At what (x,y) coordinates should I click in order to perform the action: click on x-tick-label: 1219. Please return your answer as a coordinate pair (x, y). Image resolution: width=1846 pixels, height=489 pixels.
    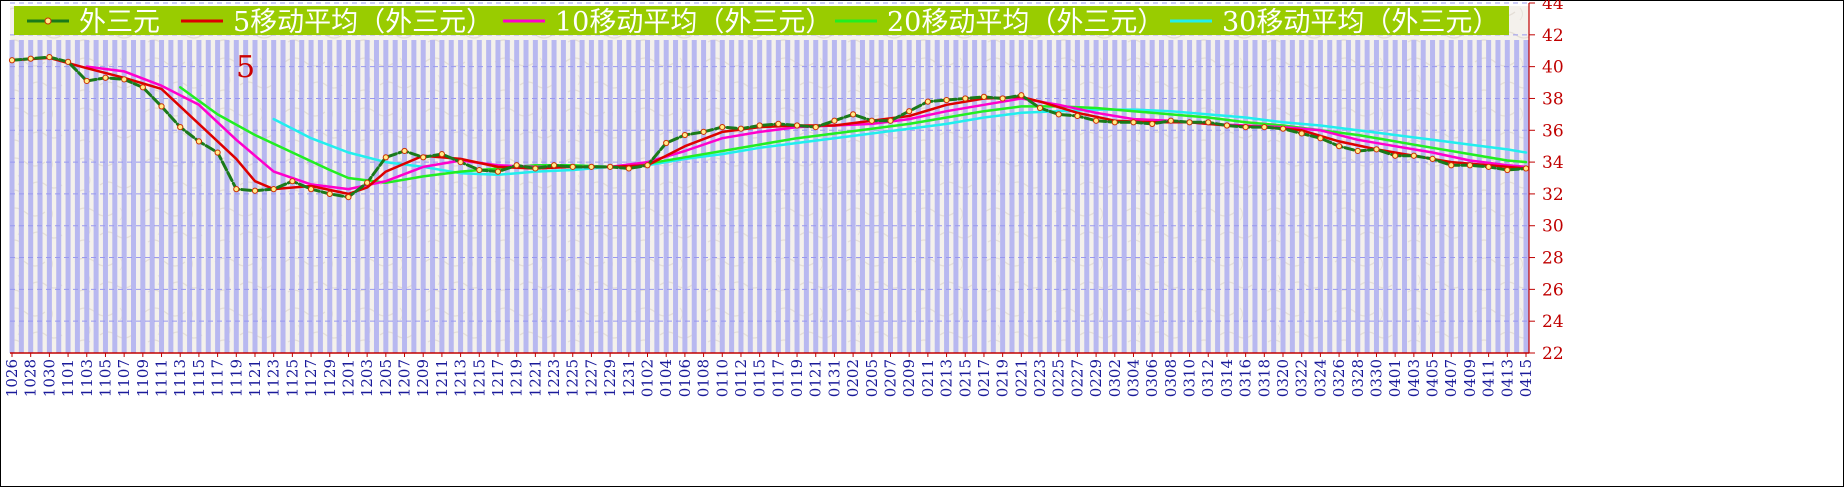
    Looking at the image, I should click on (517, 378).